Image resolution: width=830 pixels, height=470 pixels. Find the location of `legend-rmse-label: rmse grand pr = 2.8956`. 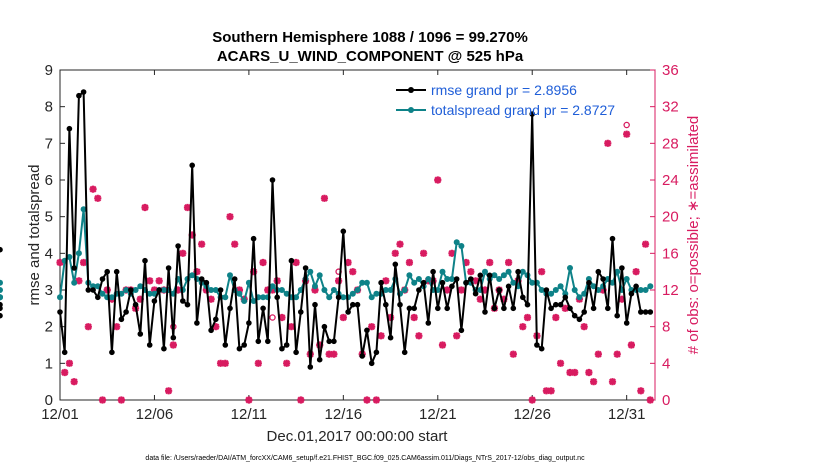

legend-rmse-label: rmse grand pr = 2.8956 is located at coordinates (504, 90).